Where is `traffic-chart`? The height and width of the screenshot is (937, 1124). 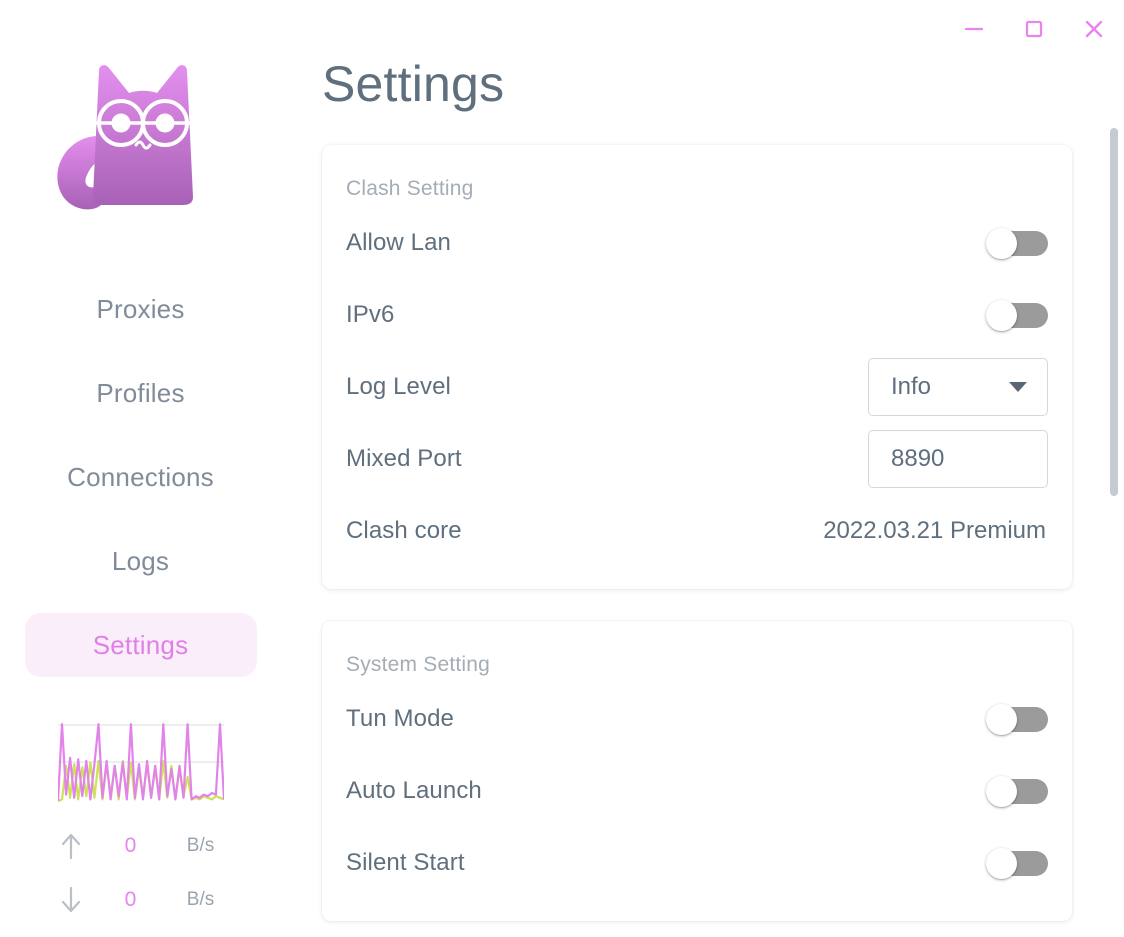 traffic-chart is located at coordinates (140, 761).